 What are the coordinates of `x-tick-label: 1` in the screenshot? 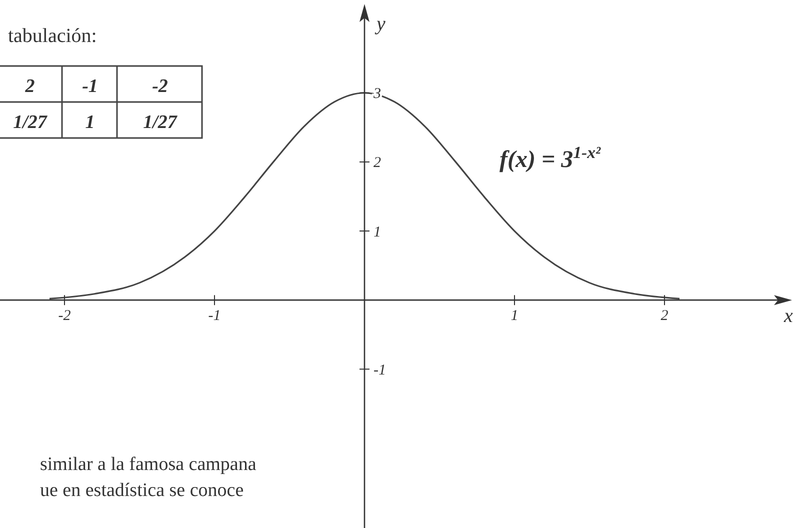 It's located at (514, 316).